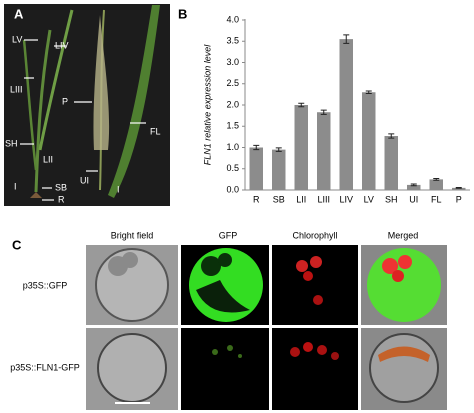 The image size is (474, 413). What do you see at coordinates (436, 199) in the screenshot?
I see `x-tick-label: FL` at bounding box center [436, 199].